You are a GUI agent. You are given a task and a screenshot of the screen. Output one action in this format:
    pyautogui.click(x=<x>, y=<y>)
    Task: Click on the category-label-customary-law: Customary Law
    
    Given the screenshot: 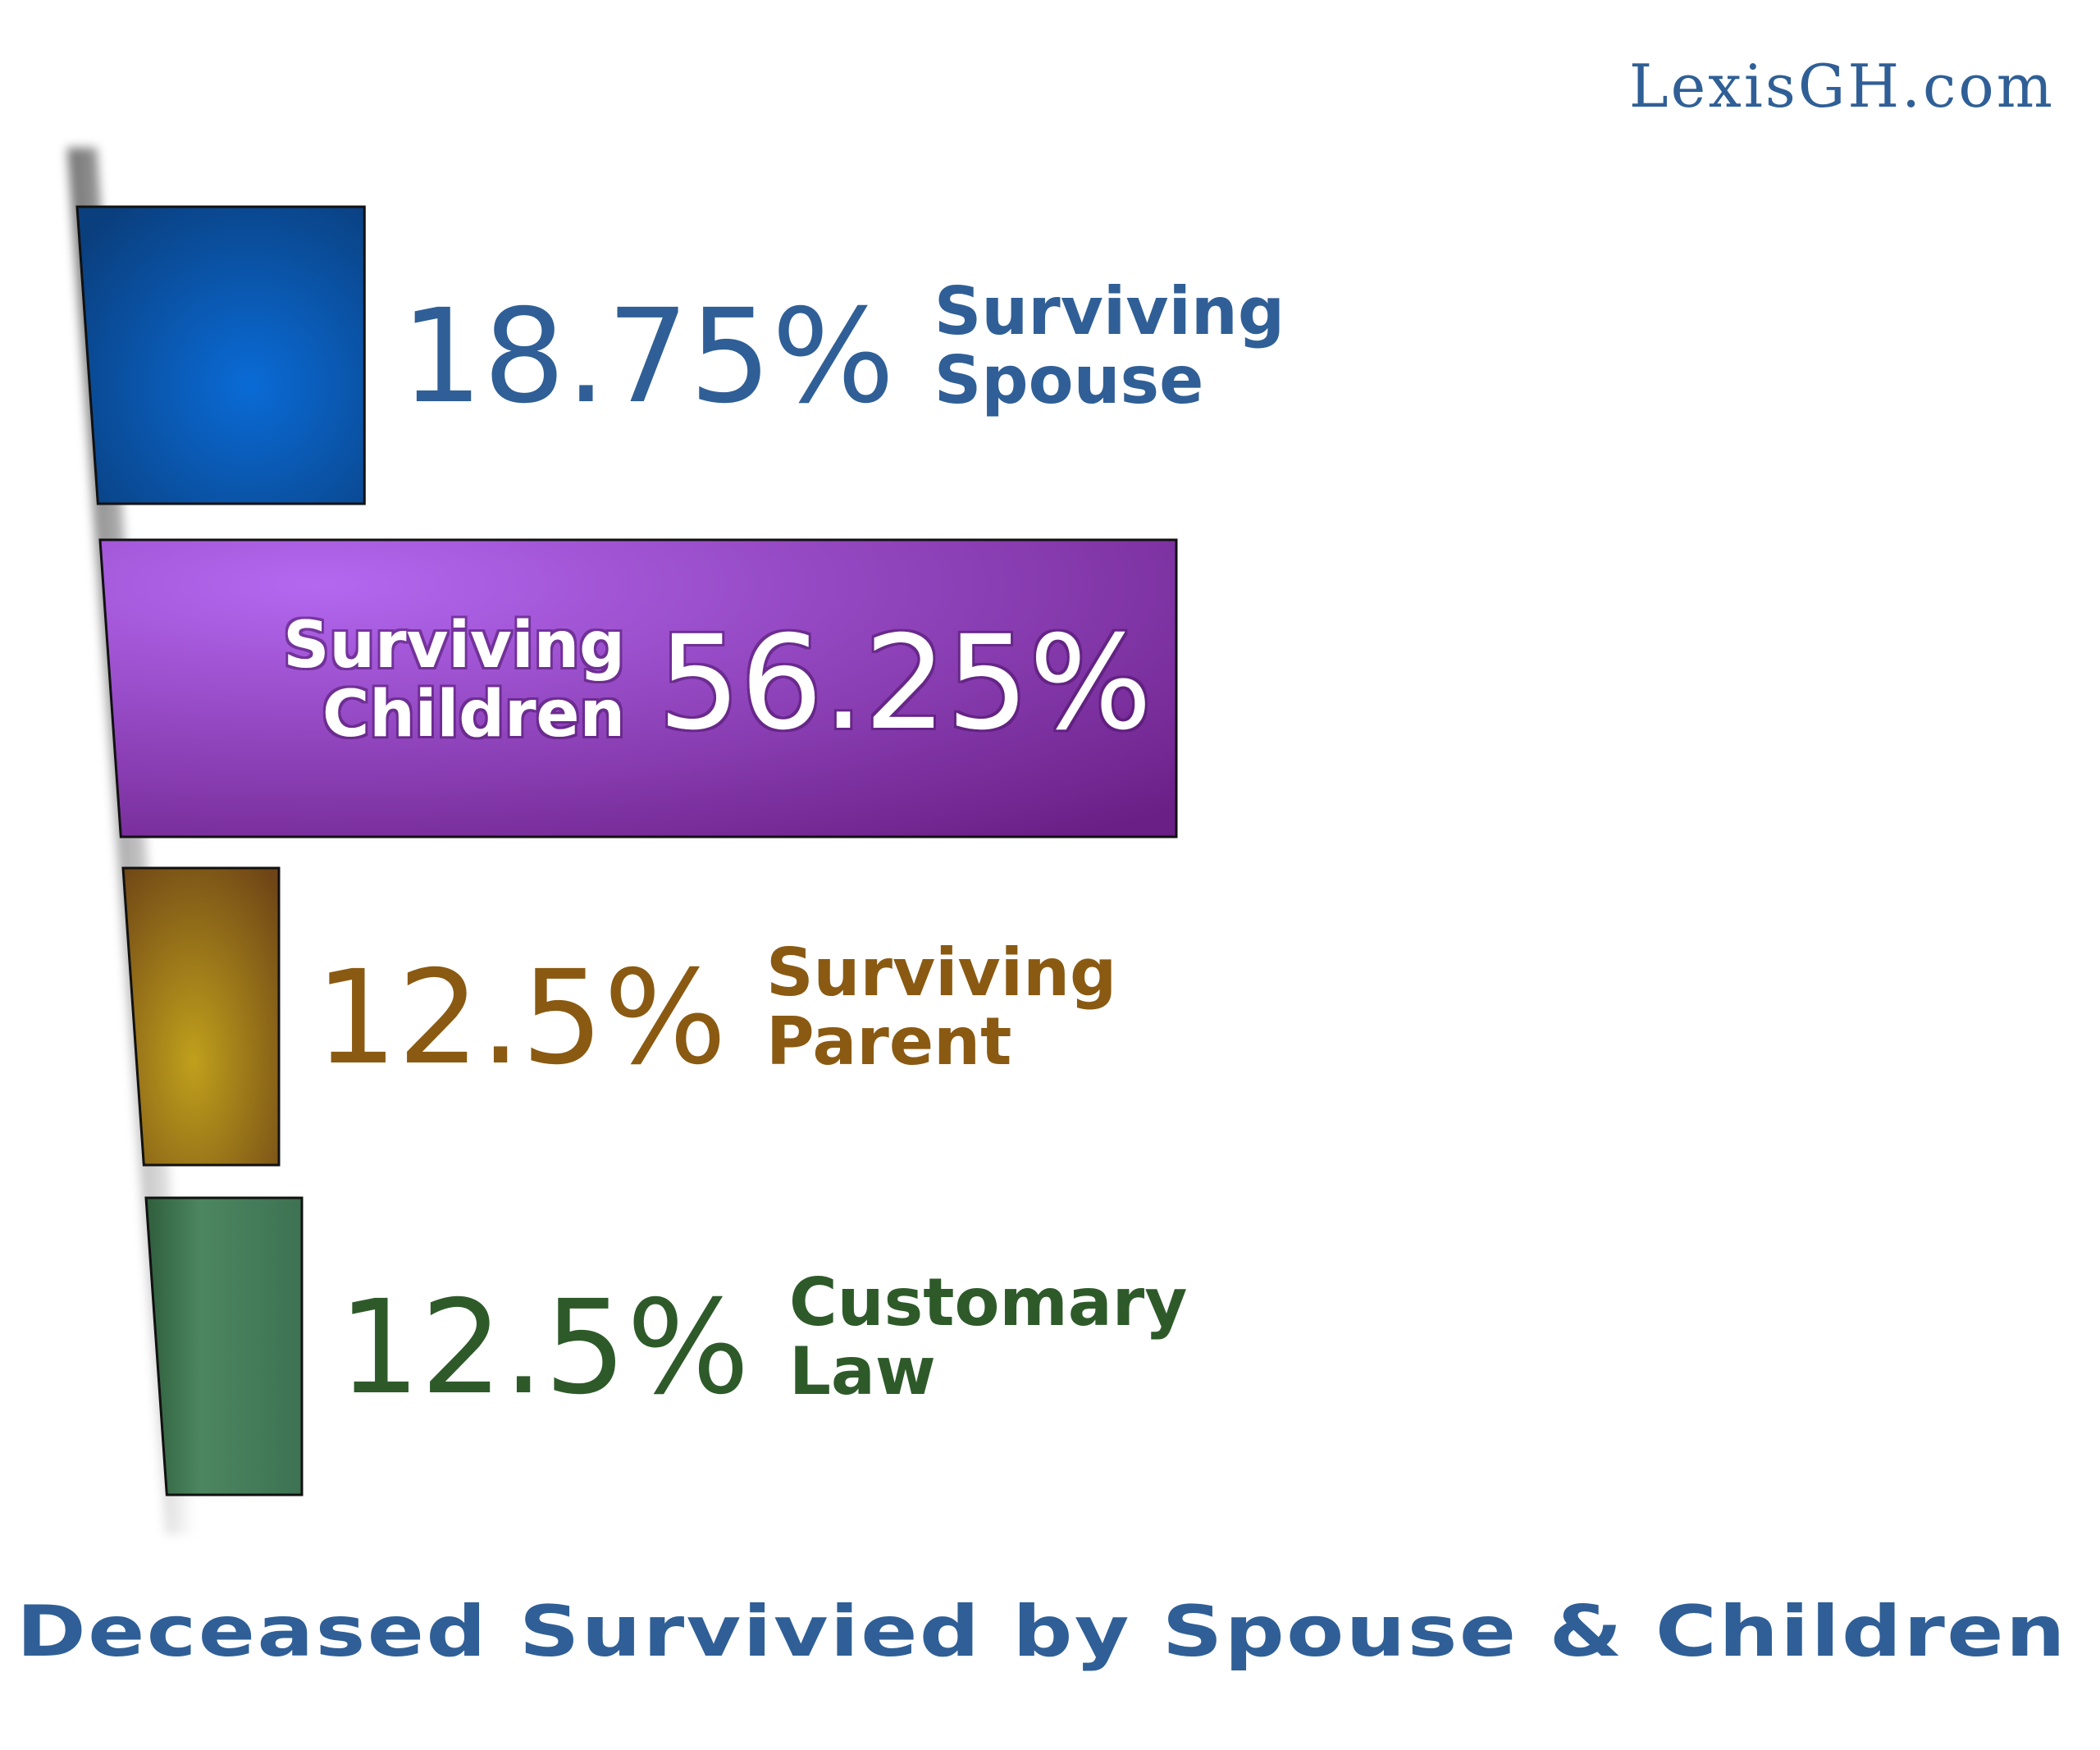 What is the action you would take?
    pyautogui.click(x=988, y=1337)
    